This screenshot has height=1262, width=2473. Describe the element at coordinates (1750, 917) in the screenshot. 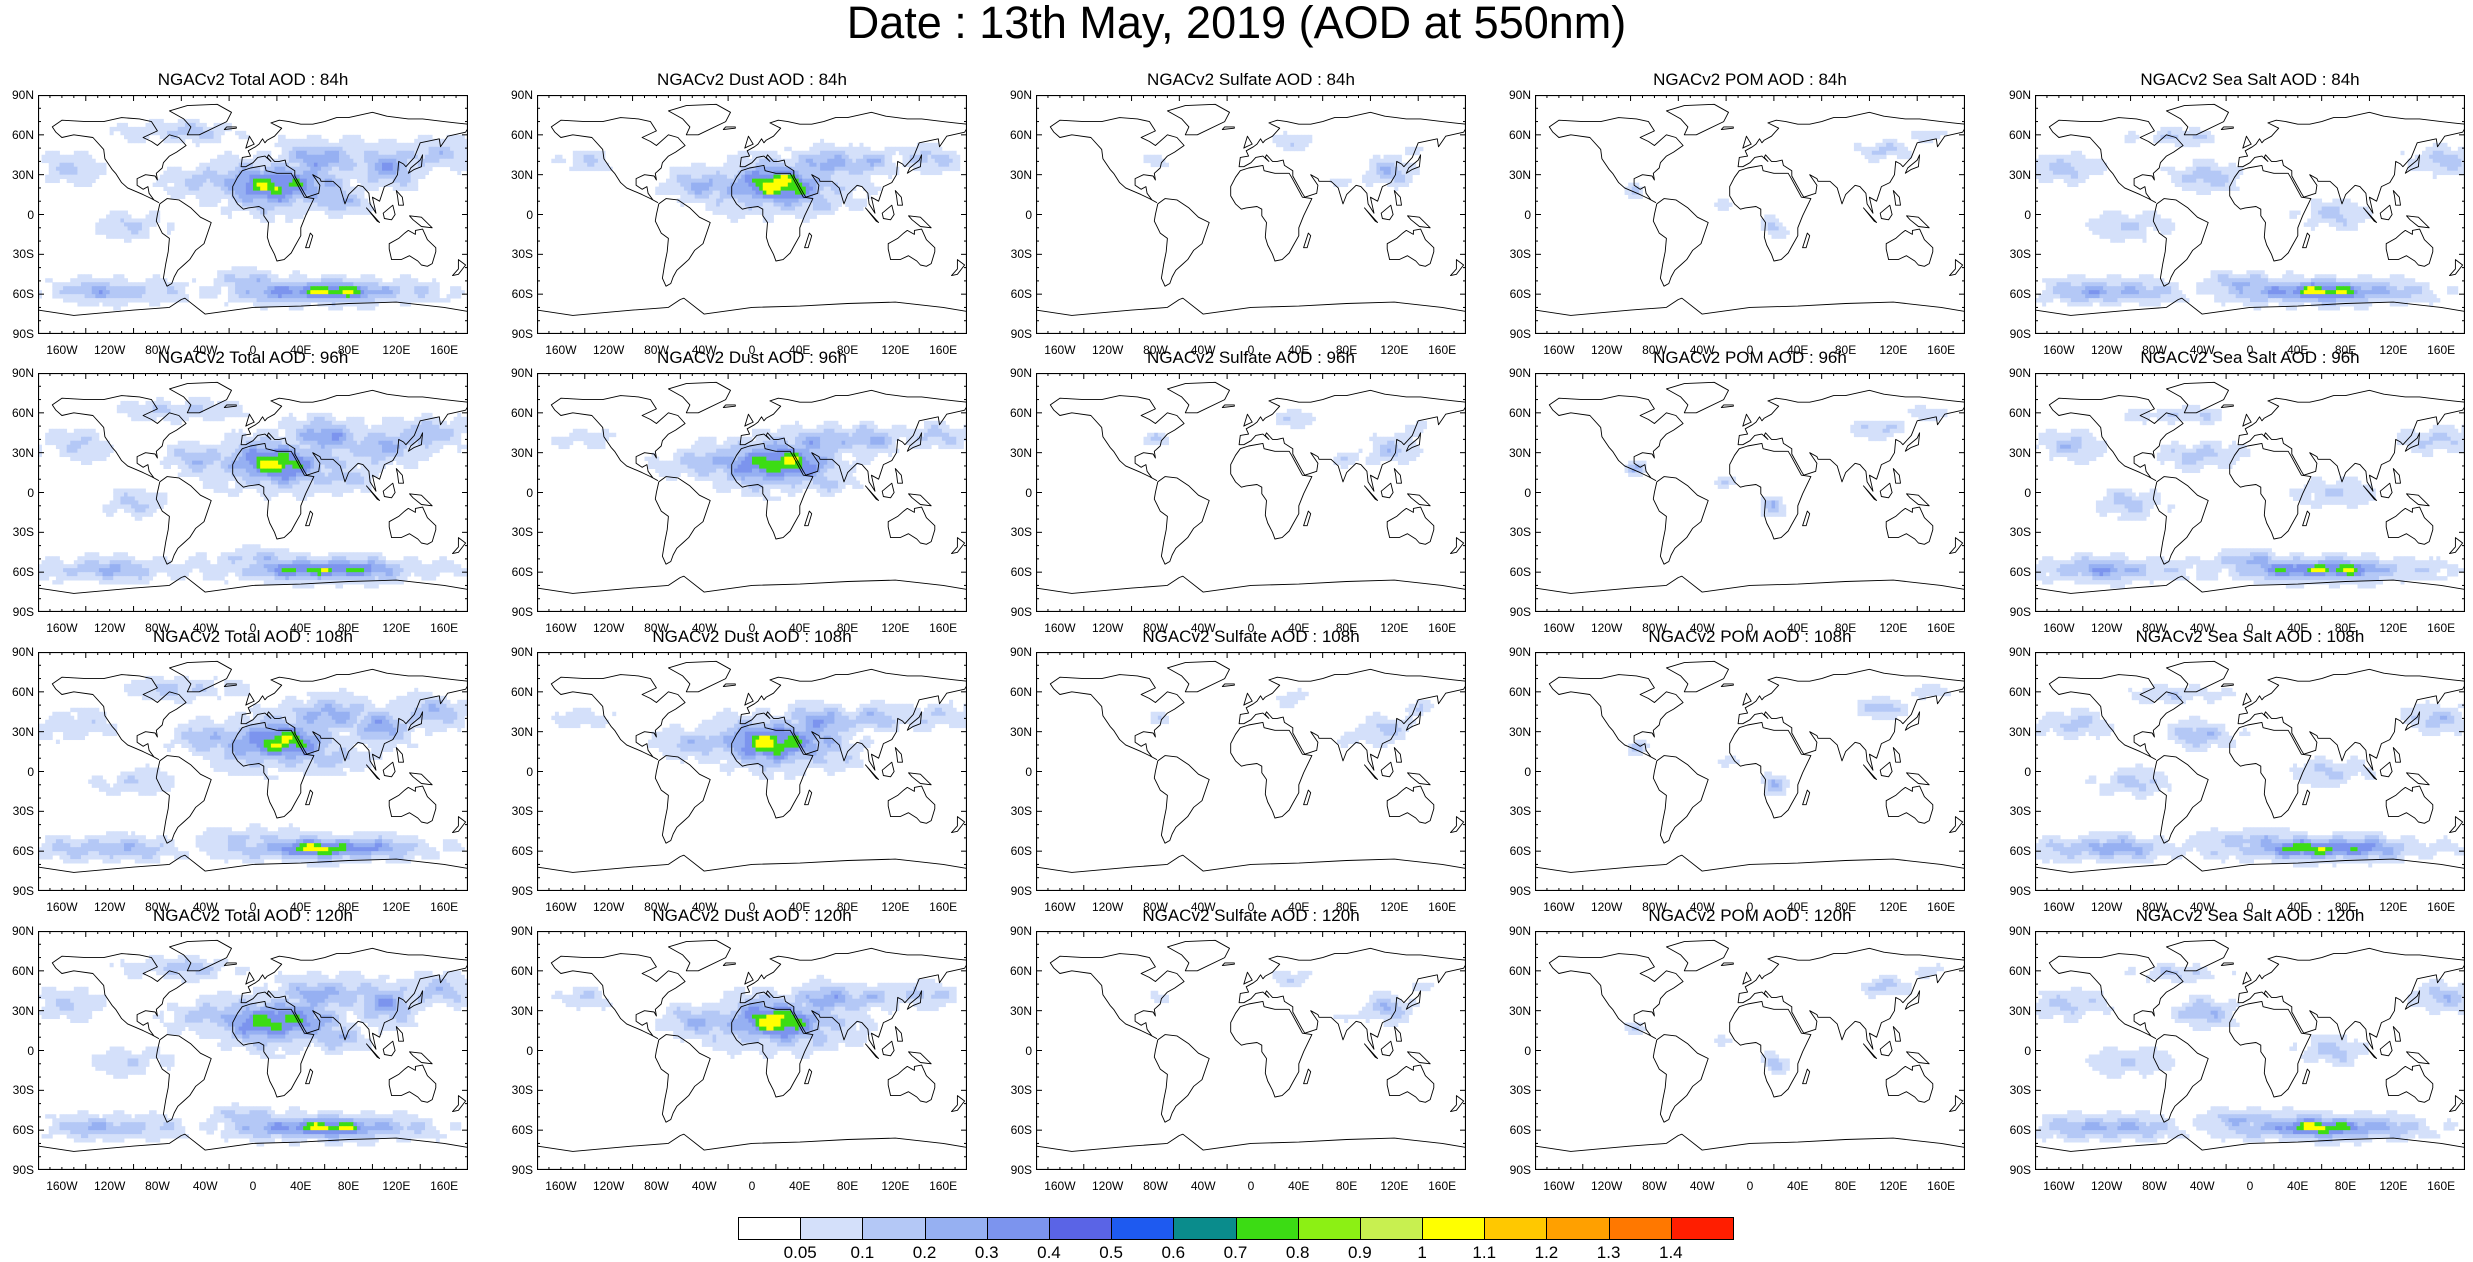

I see `panel-title: NGACv2 POM AOD : 120h` at that location.